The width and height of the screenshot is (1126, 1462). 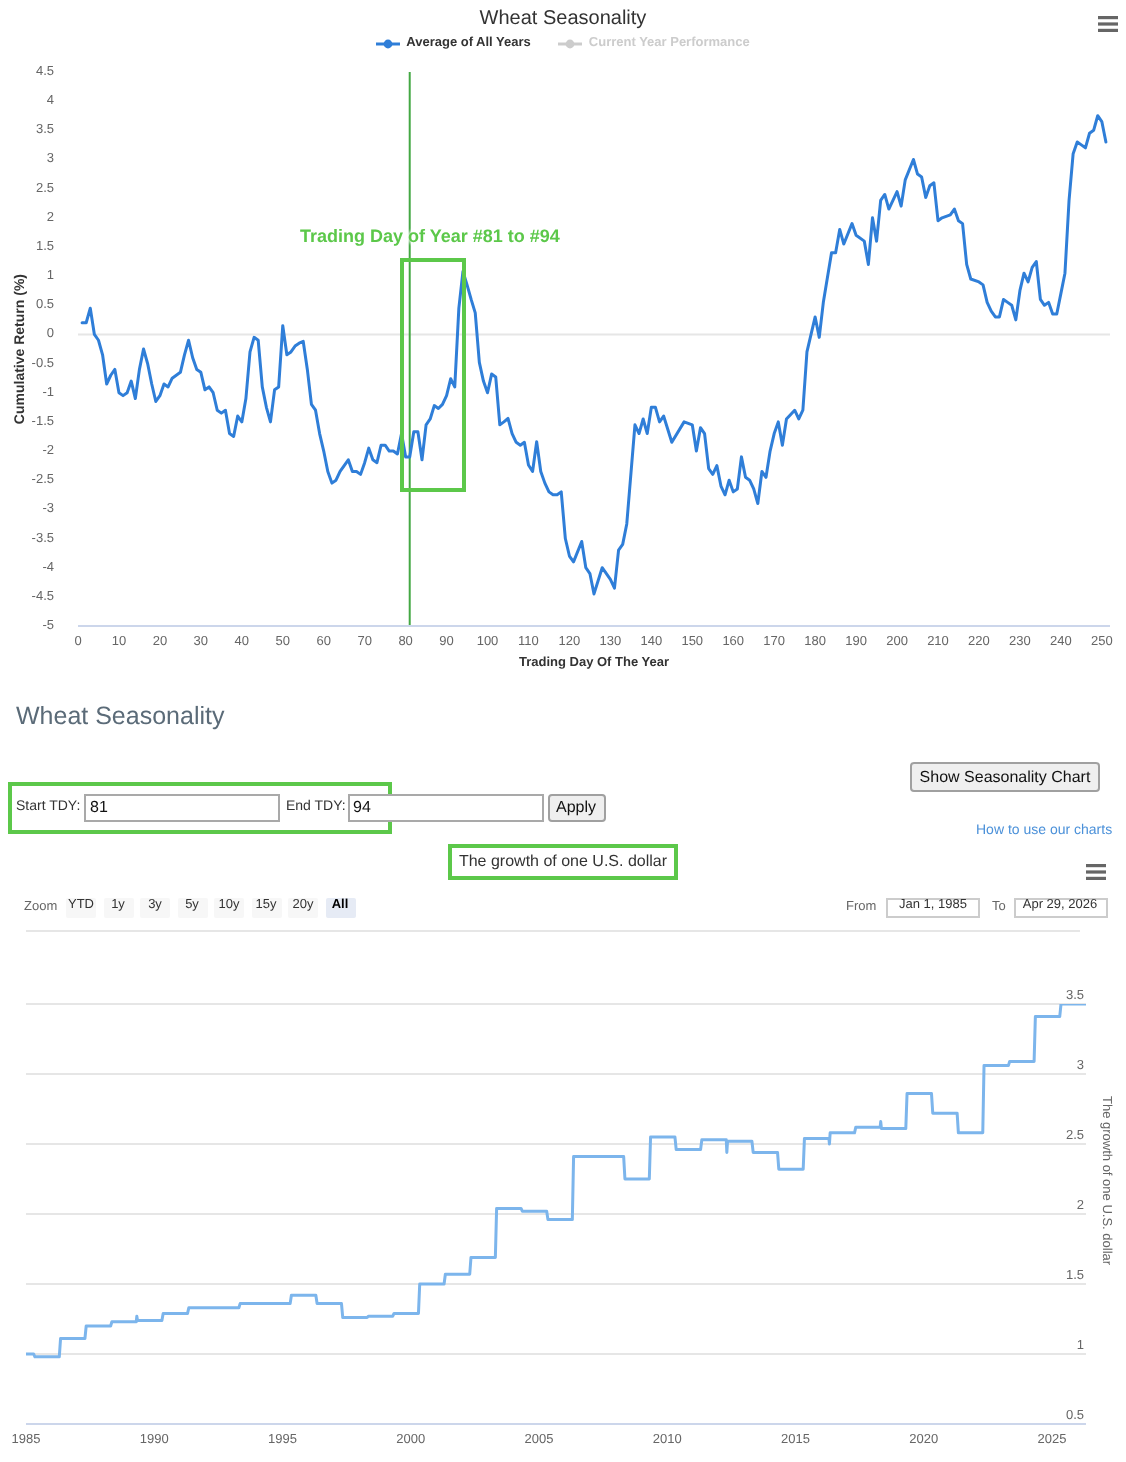 What do you see at coordinates (120, 716) in the screenshot?
I see `text: Wheat Seasonality` at bounding box center [120, 716].